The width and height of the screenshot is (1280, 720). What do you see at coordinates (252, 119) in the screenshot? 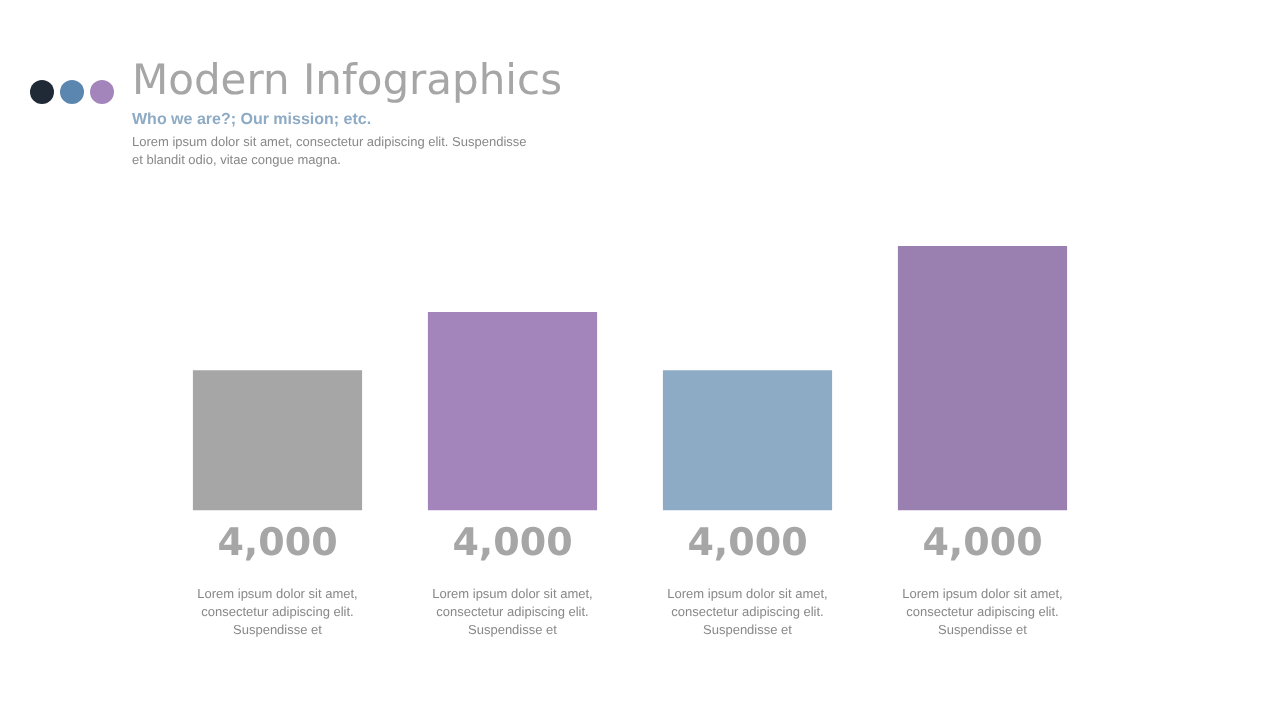
I see `chart-subtitle: Who we are?; Our mission; etc.` at bounding box center [252, 119].